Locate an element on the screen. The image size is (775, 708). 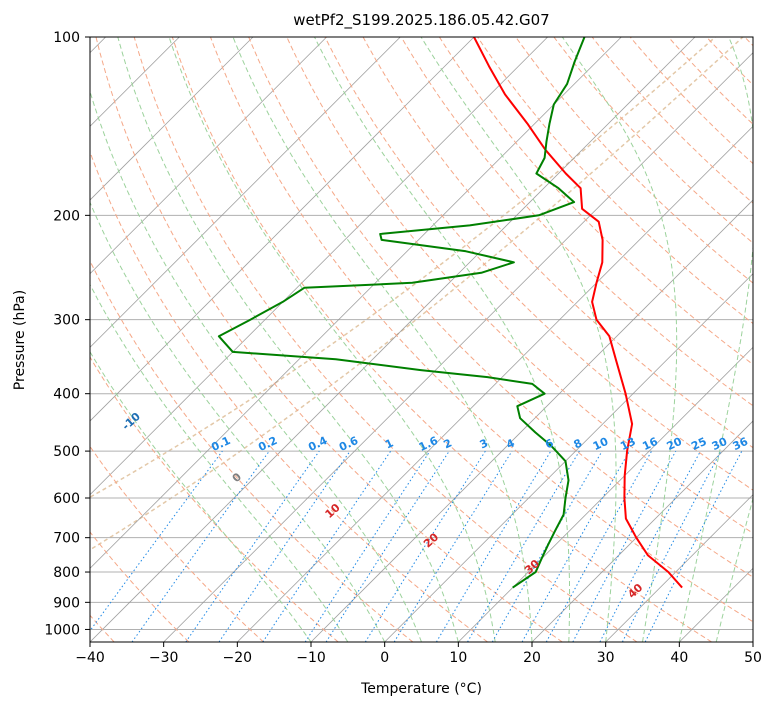
y-tick-label: 100 is located at coordinates (66, 38).